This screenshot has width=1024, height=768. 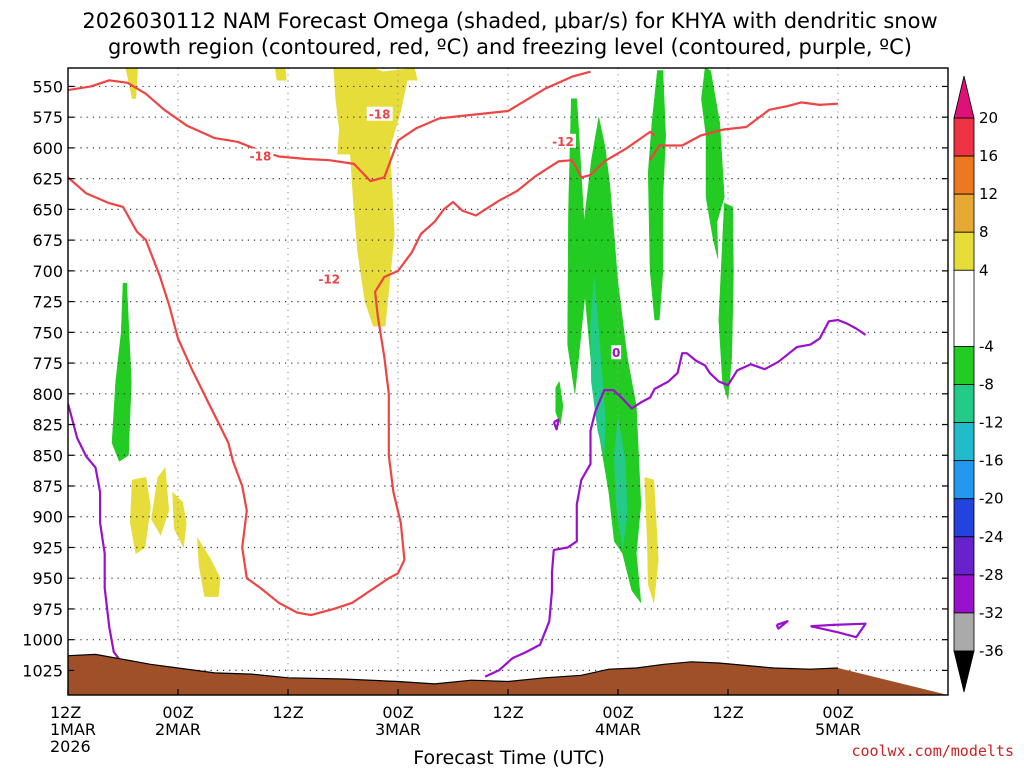 What do you see at coordinates (991, 613) in the screenshot?
I see `colorbar-label--32: -32` at bounding box center [991, 613].